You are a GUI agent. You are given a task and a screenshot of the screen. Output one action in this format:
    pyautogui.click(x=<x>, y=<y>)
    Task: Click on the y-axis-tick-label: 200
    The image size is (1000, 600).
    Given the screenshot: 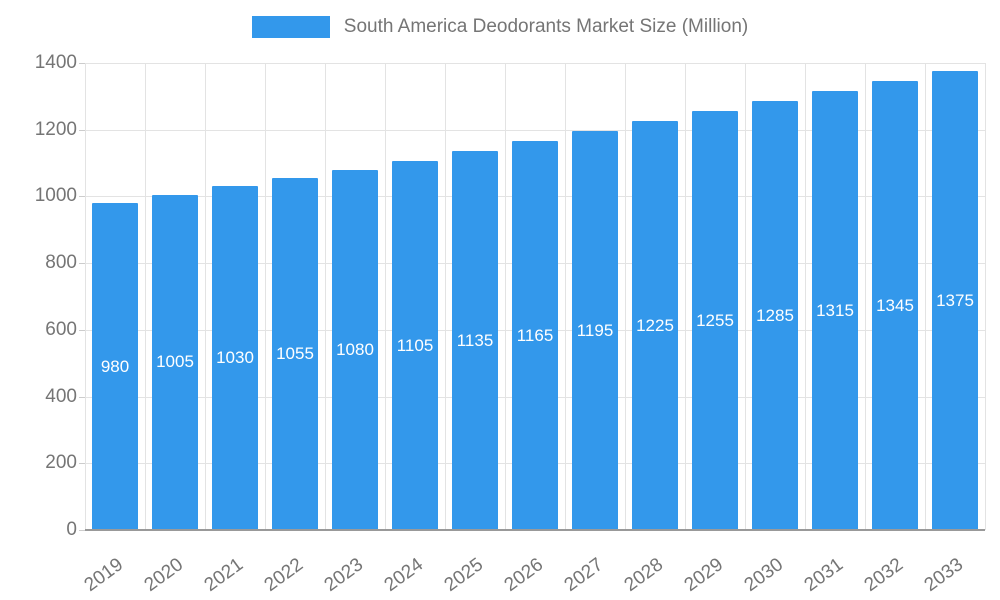 What is the action you would take?
    pyautogui.click(x=61, y=462)
    